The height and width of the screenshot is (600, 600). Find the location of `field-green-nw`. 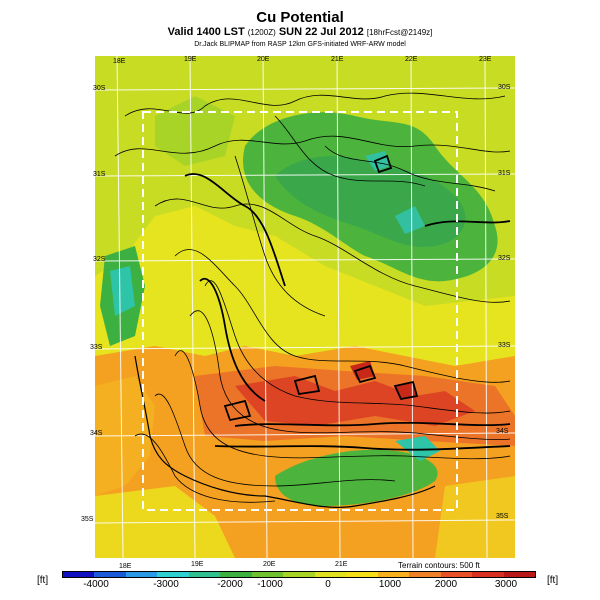

field-green-nw is located at coordinates (195, 131).